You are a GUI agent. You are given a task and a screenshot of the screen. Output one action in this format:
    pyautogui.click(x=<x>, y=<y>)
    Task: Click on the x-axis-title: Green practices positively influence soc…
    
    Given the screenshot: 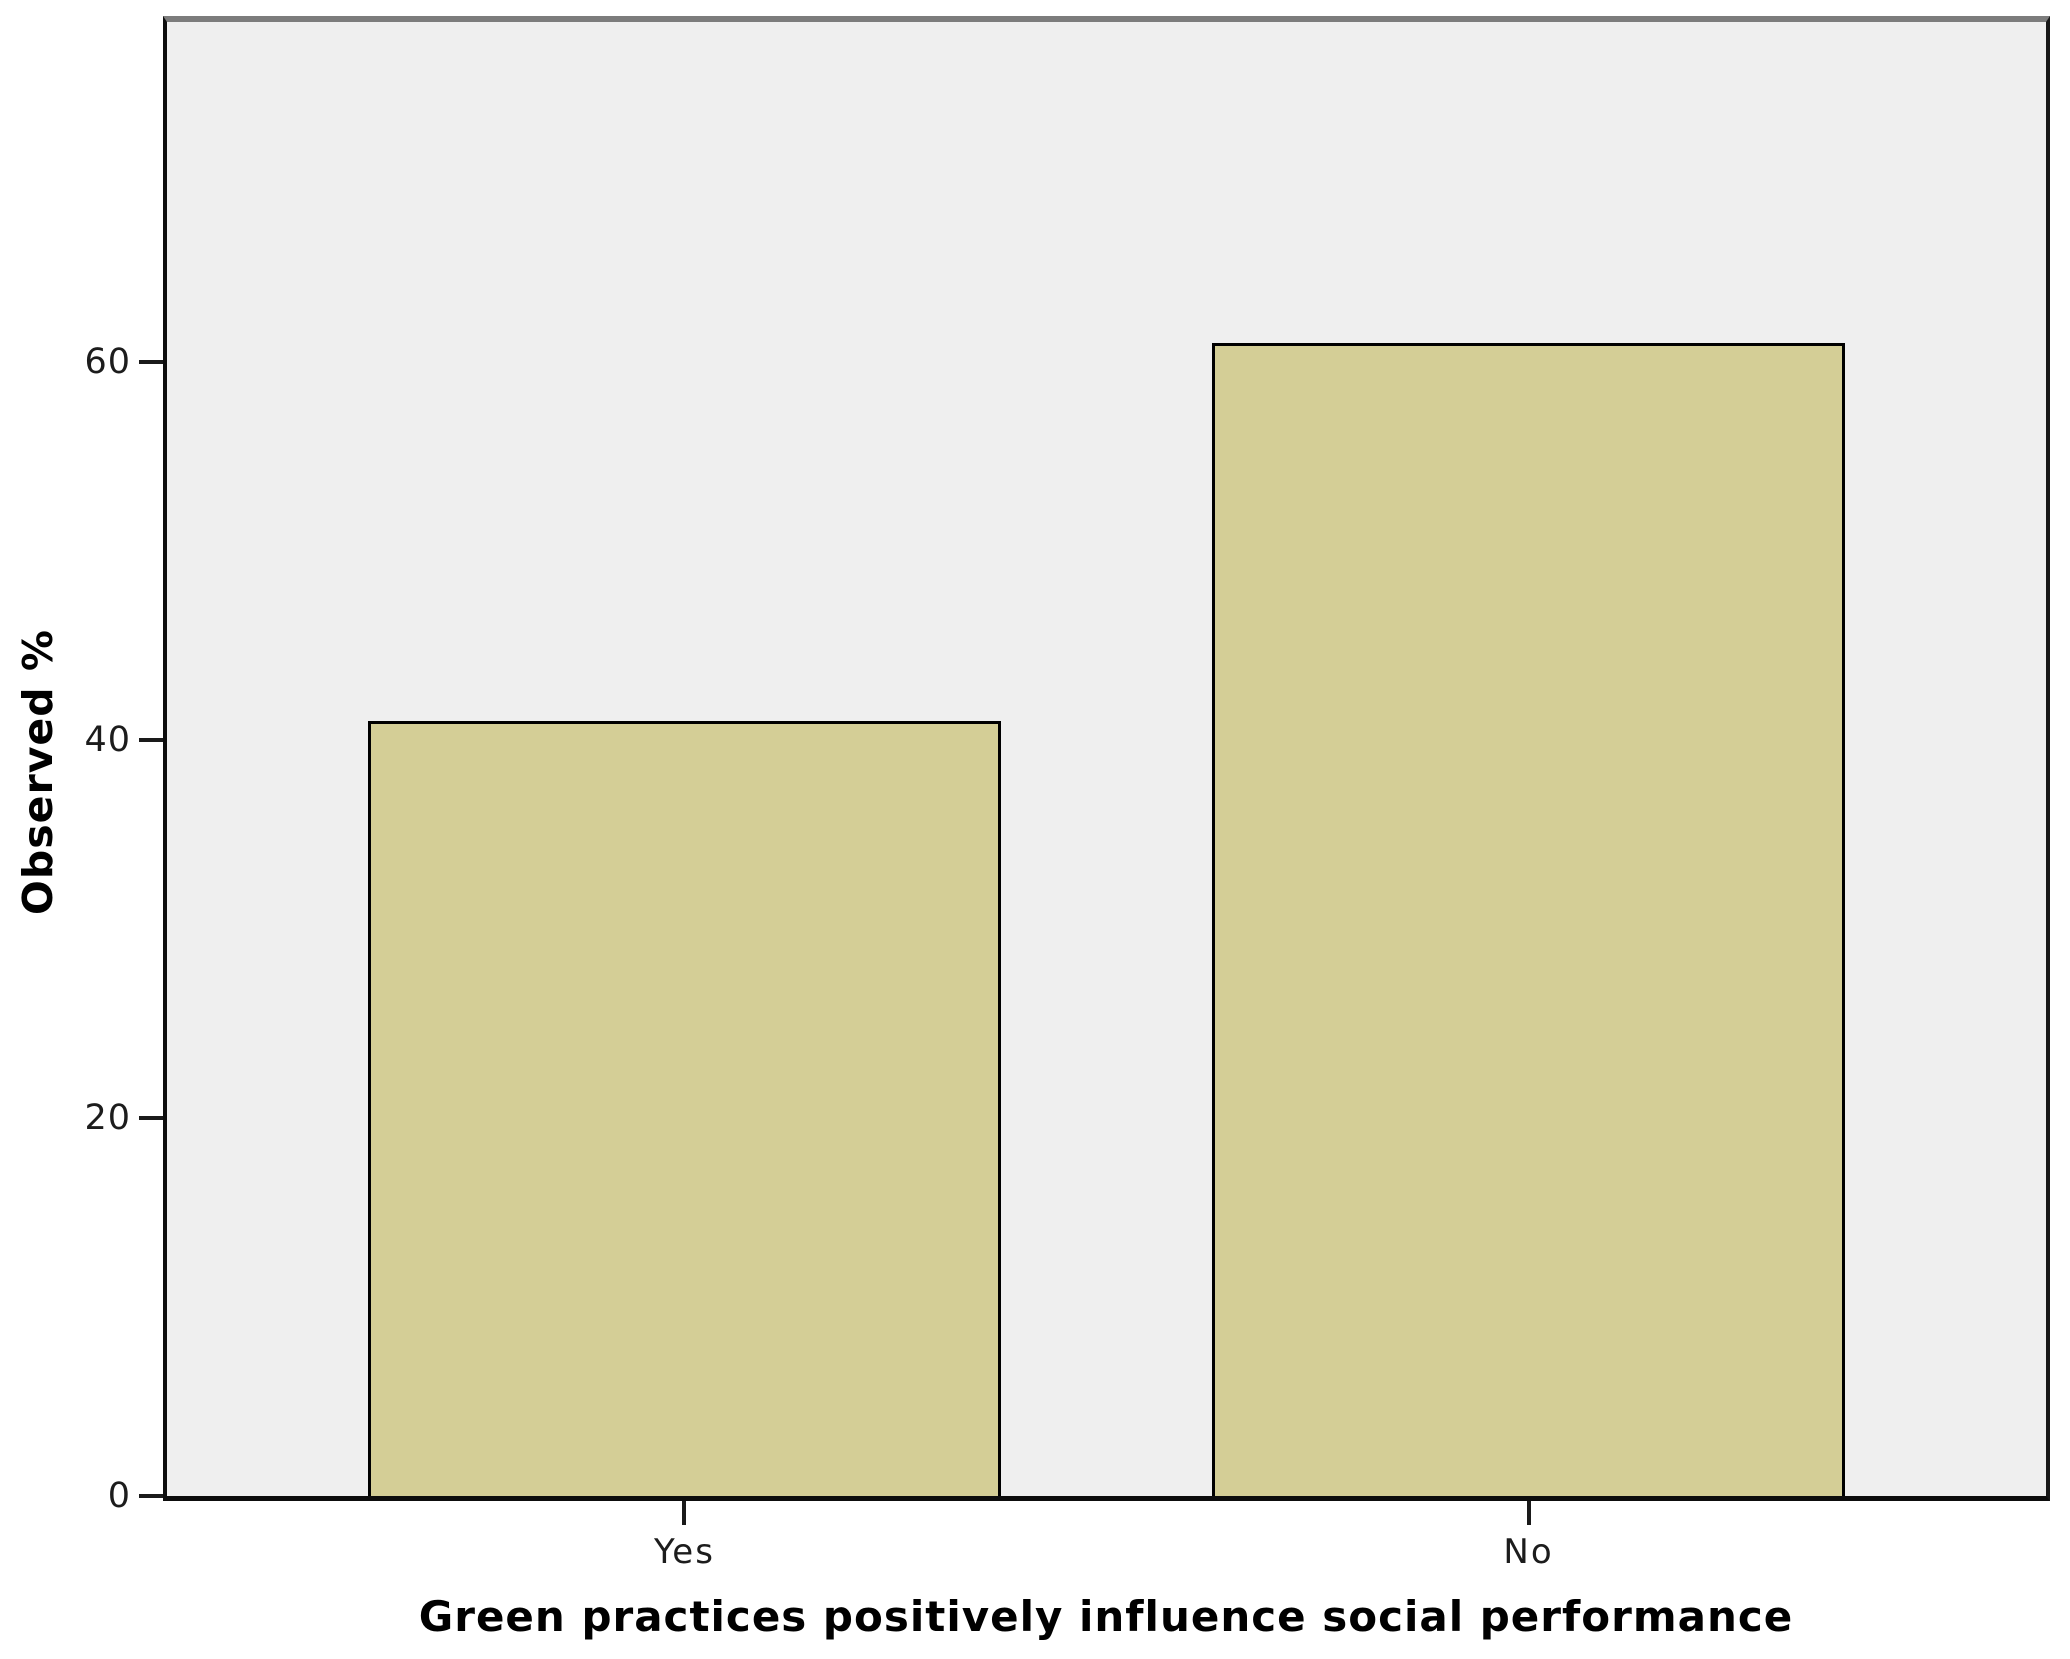 What is the action you would take?
    pyautogui.click(x=1106, y=1616)
    